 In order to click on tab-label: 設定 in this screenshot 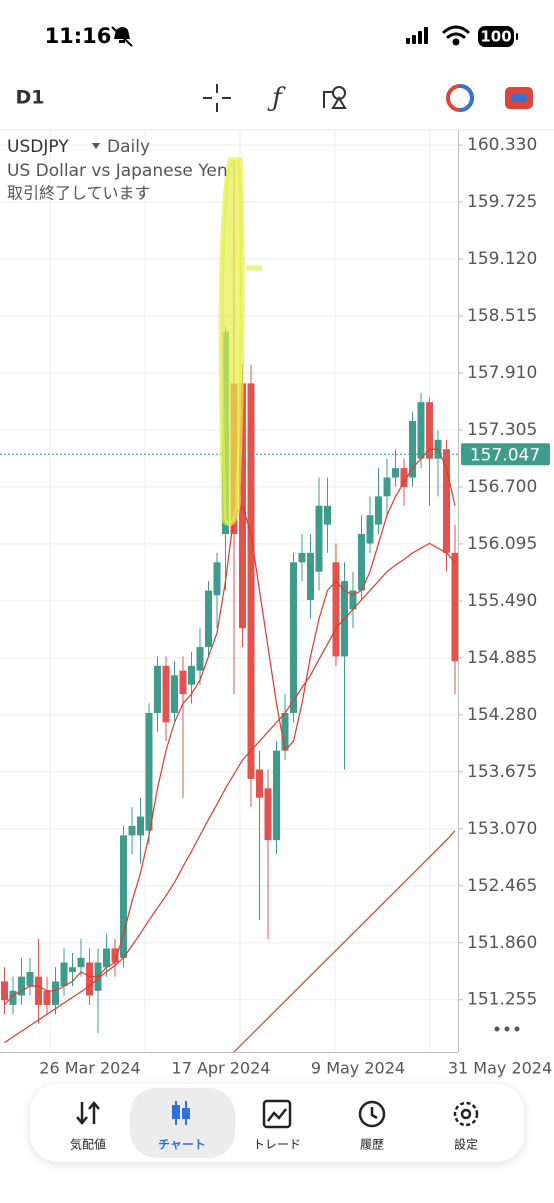, I will do `click(466, 1144)`.